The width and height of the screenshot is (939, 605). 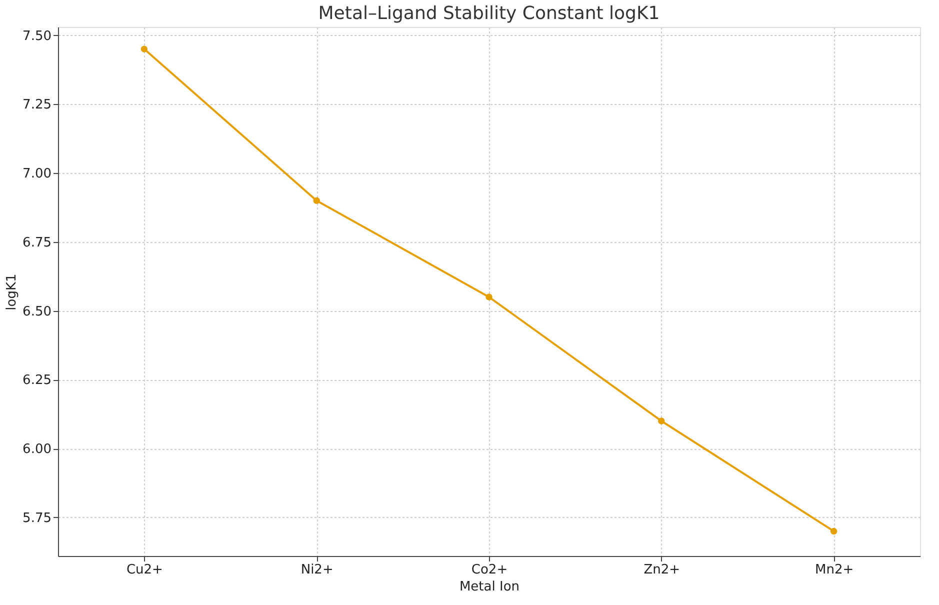 I want to click on x-tick-label: Ni2+, so click(x=317, y=570).